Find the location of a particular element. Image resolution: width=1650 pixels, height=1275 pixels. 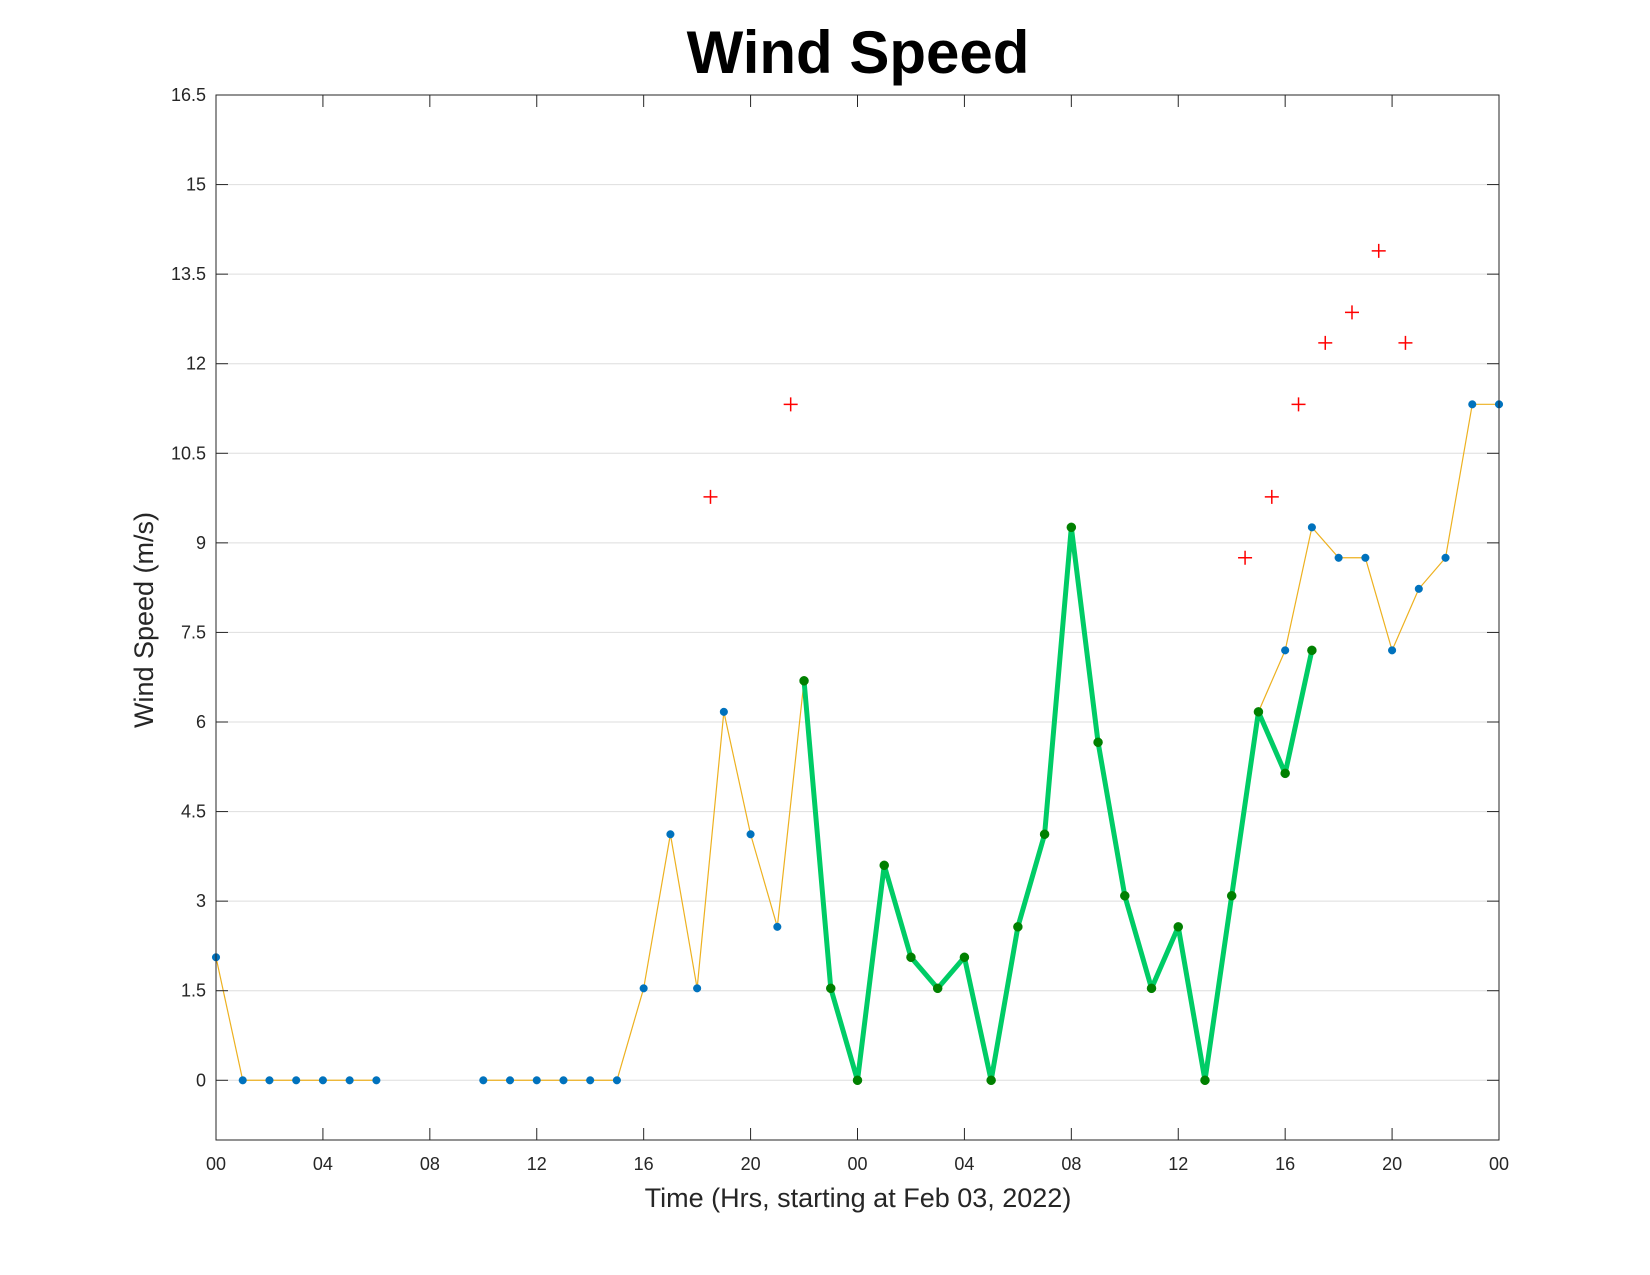

y-tick-label: 16.5 is located at coordinates (188, 95).